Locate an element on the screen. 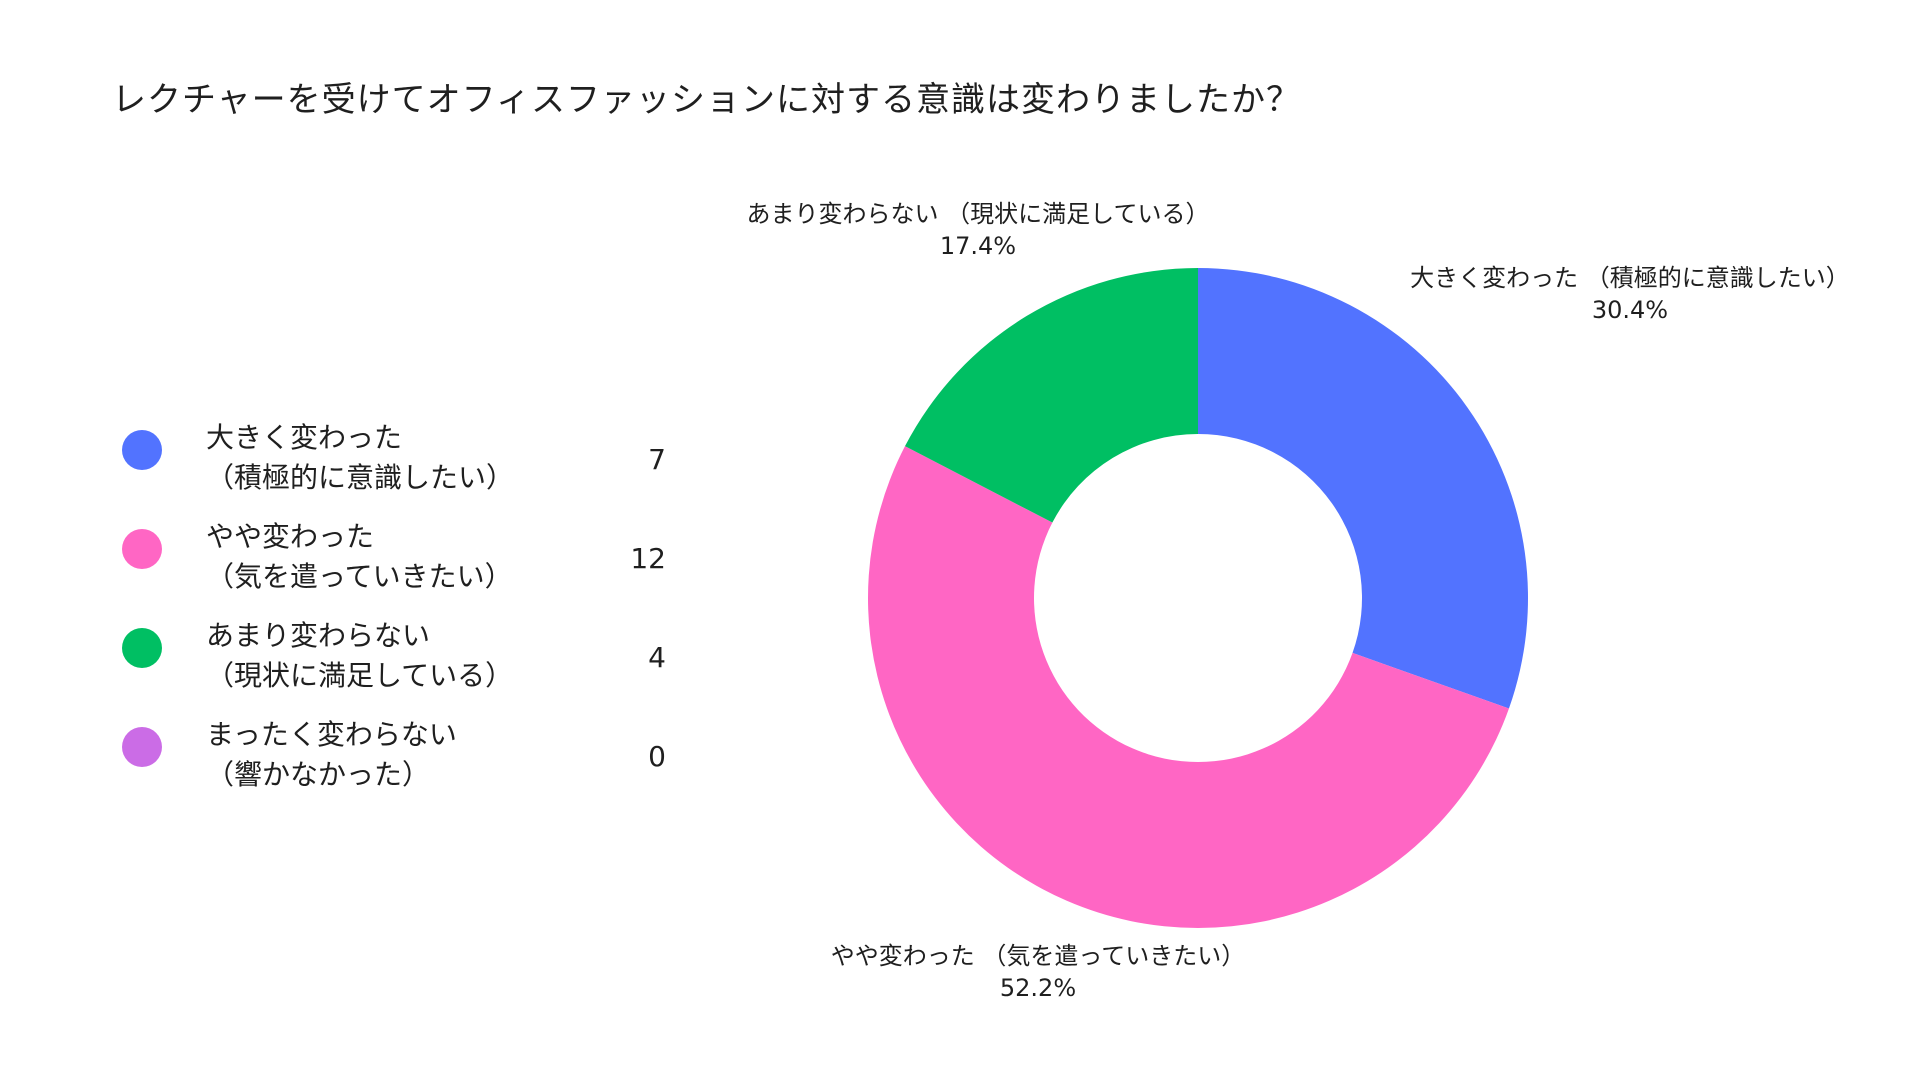 This screenshot has width=1920, height=1080. legend-item-somewhat-changed: やや変わった （気を遣っていきたい） 12 is located at coordinates (400, 568).